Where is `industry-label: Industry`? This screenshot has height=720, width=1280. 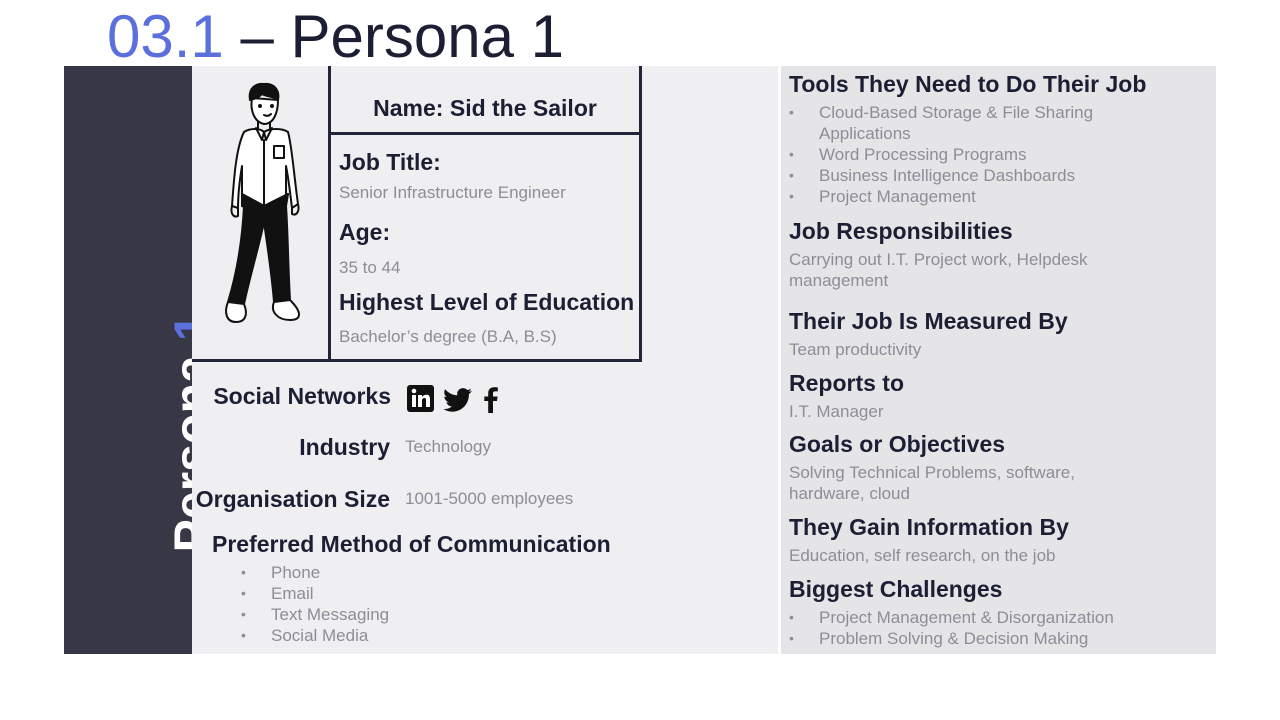 industry-label: Industry is located at coordinates (344, 447).